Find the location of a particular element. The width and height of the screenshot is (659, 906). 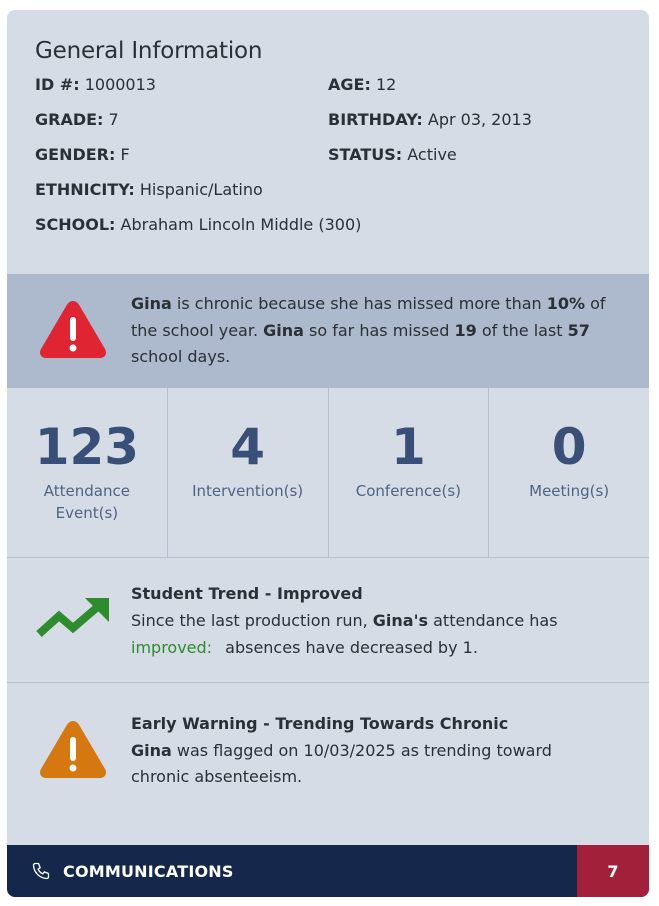

communications-label: COMMUNICATIONS is located at coordinates (148, 871).